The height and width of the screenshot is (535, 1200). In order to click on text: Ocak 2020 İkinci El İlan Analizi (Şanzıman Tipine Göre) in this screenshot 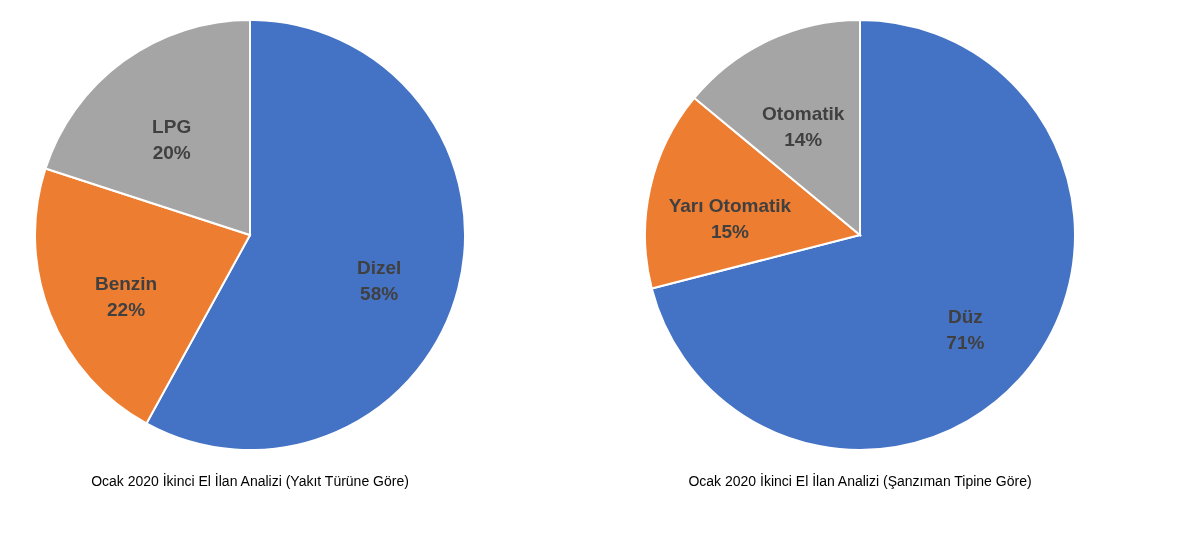, I will do `click(860, 480)`.